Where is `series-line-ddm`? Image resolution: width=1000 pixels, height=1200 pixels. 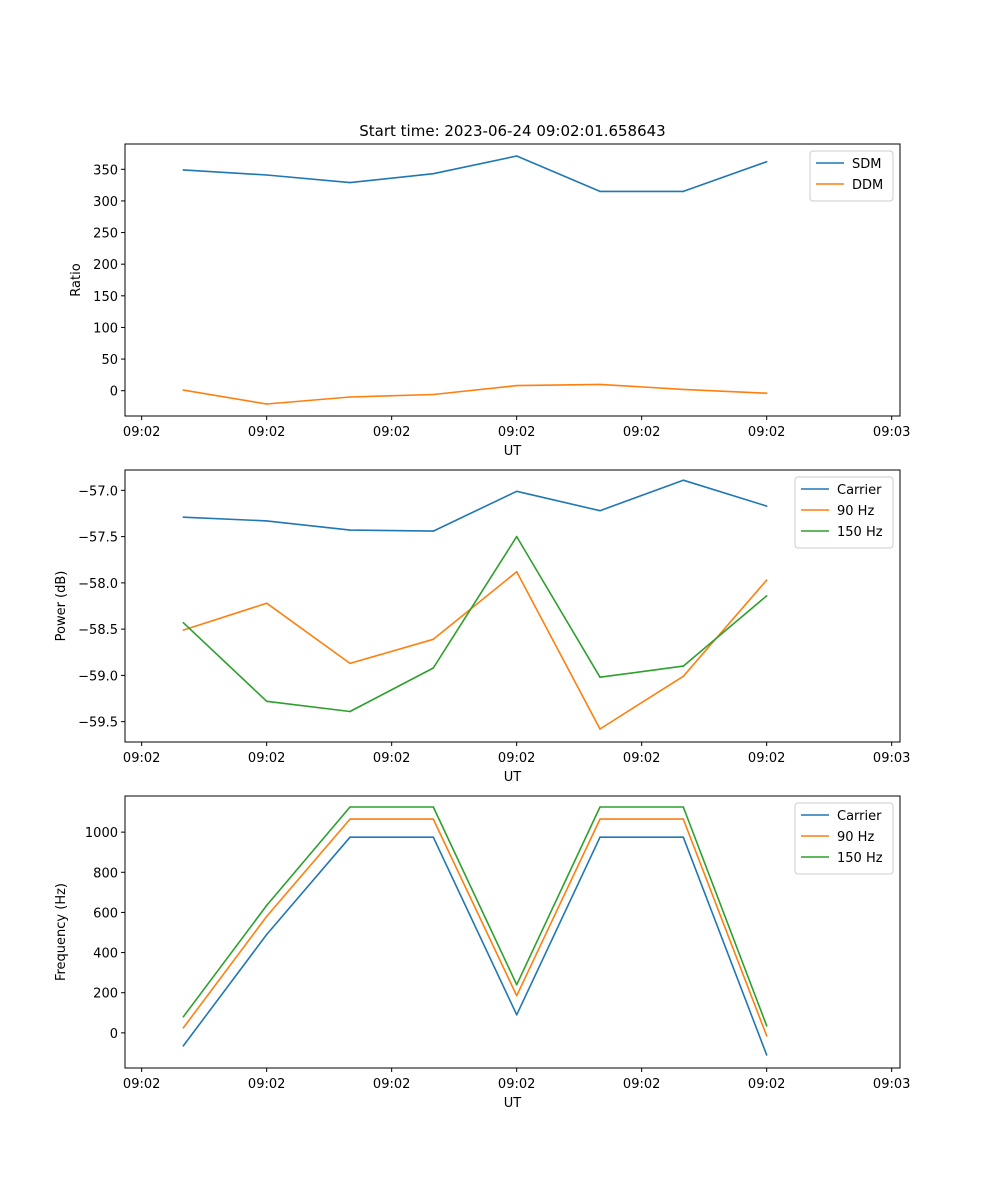 series-line-ddm is located at coordinates (475, 394).